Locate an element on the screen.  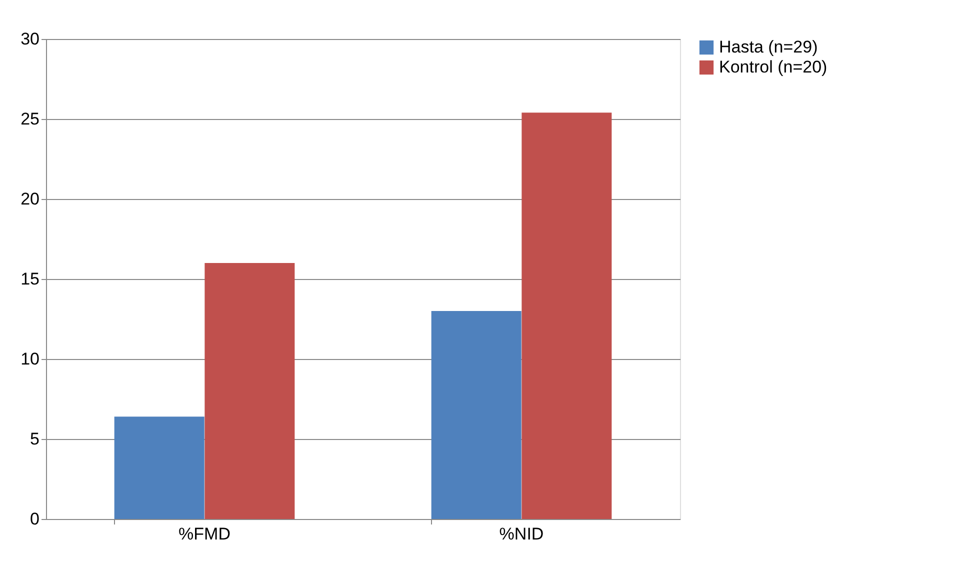
y-tick-label: 15 is located at coordinates (30, 279).